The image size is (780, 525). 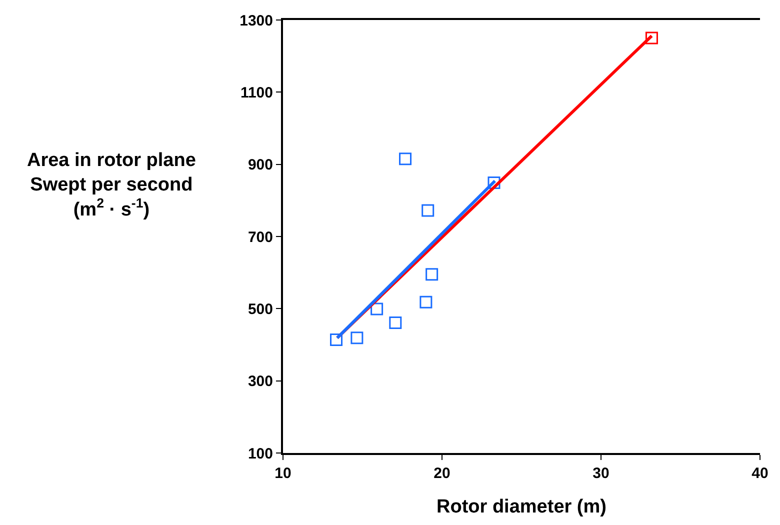 I want to click on x-tick-label: 30, so click(x=601, y=473).